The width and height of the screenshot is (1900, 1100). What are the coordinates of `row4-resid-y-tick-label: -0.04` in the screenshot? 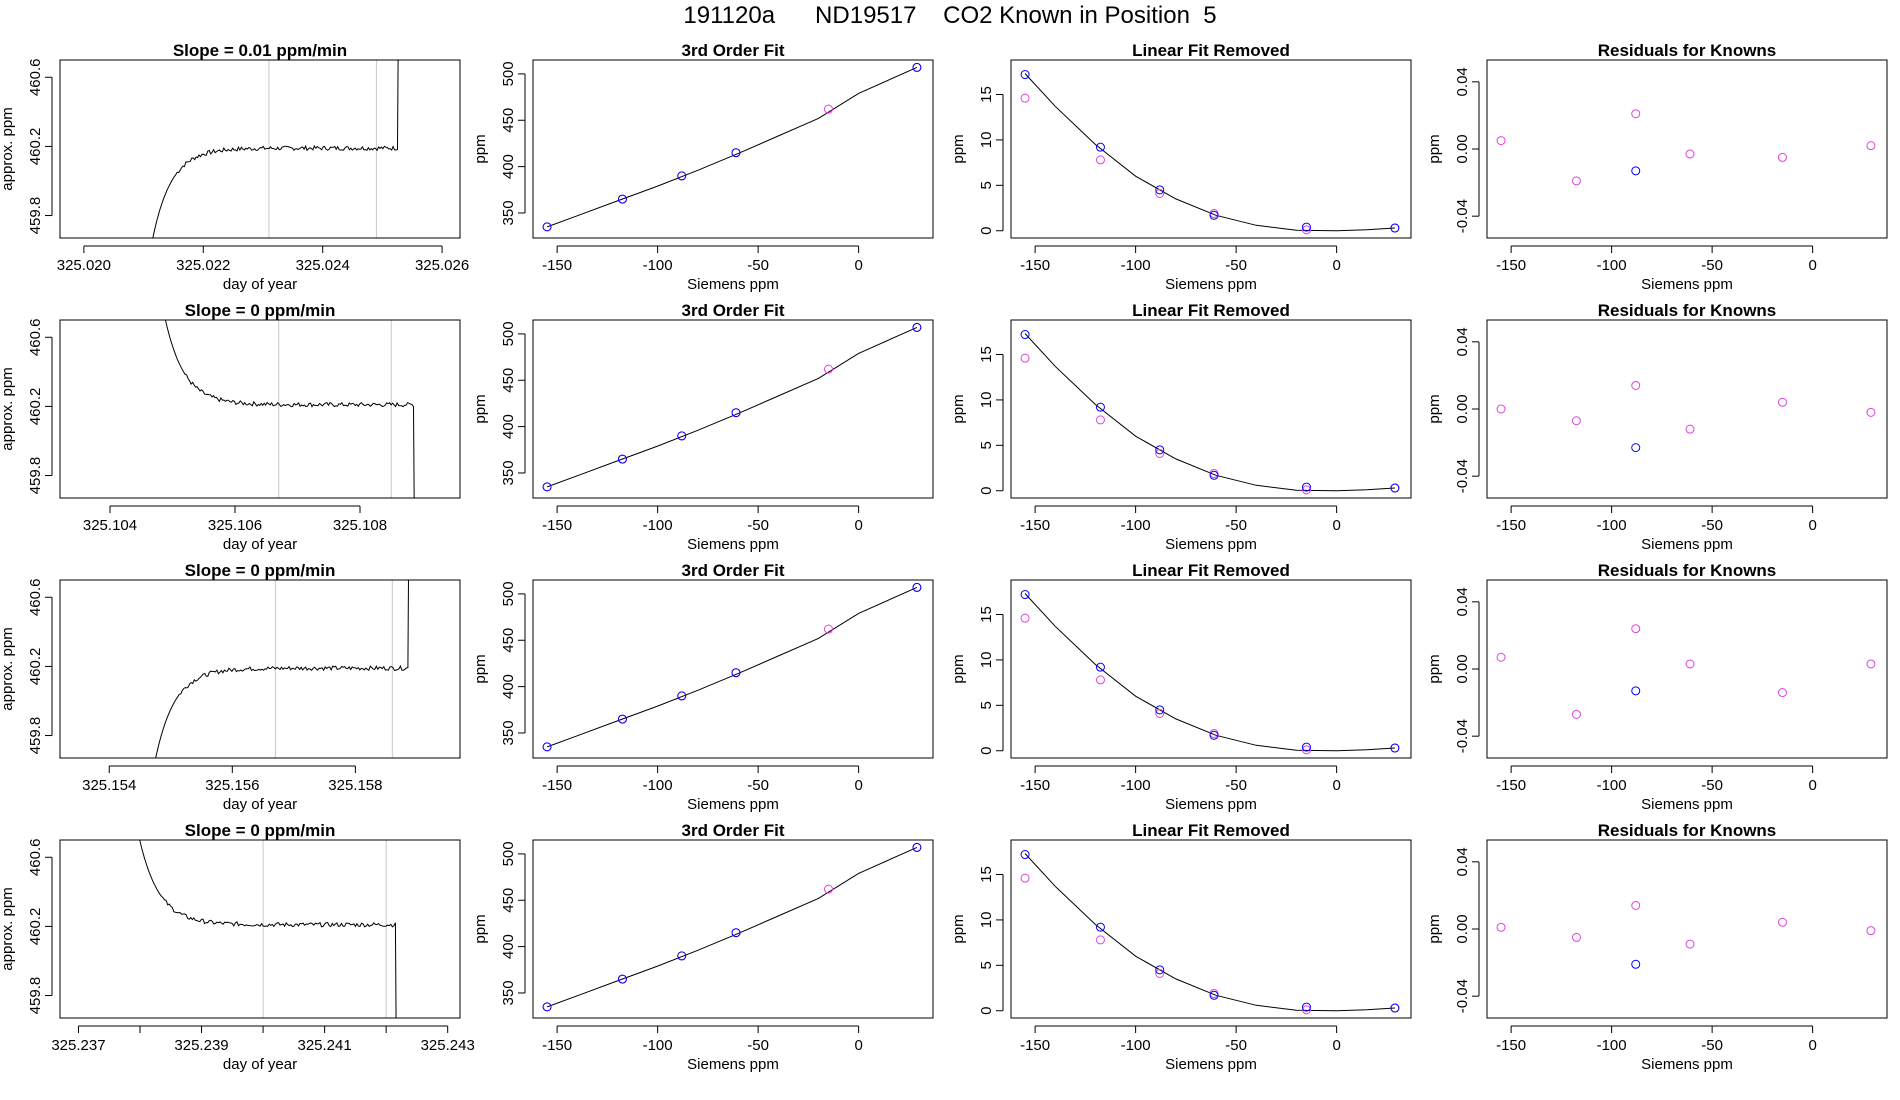 It's located at (1462, 996).